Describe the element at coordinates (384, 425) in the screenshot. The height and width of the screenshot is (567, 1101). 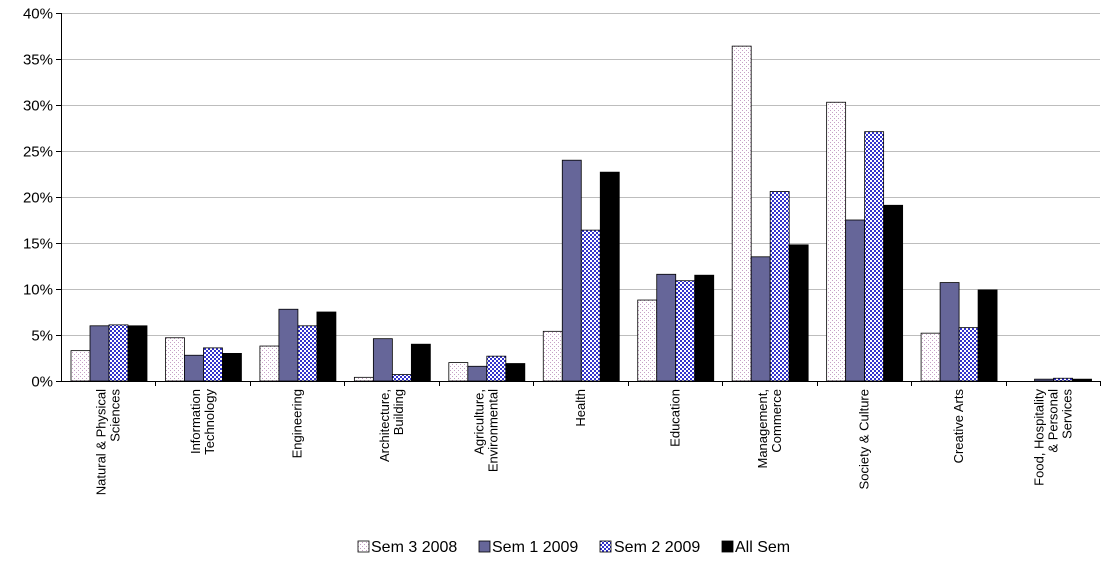
I see `x-category-label-line: Architecture,` at that location.